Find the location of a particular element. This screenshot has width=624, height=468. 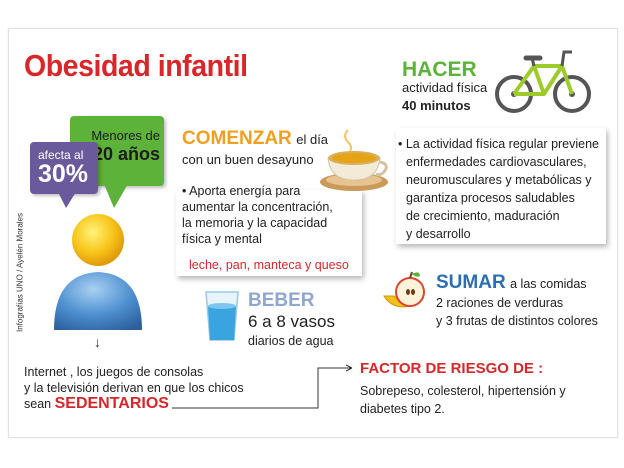

sumar-heading: SUMAR a las comidas is located at coordinates (511, 283).